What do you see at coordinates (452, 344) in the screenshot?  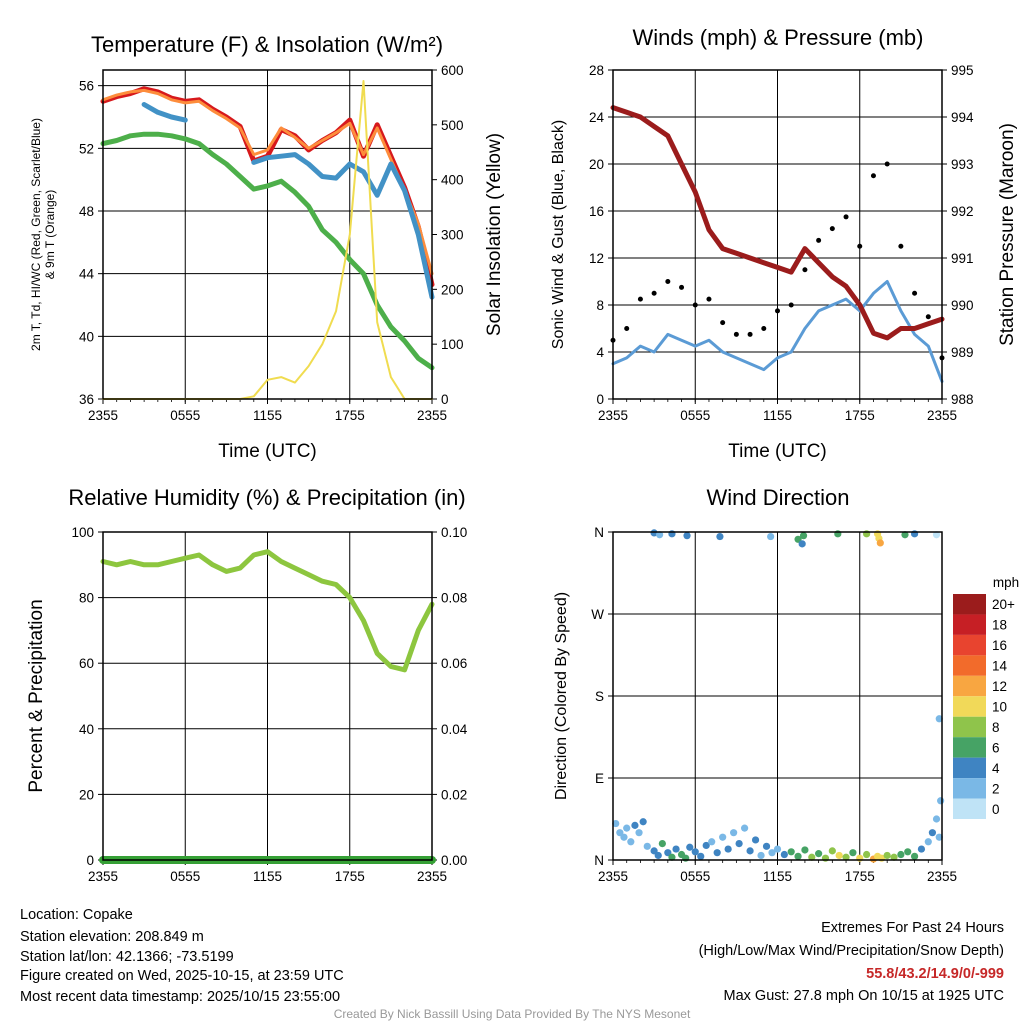 I see `p1-ytick-right-label: 100` at bounding box center [452, 344].